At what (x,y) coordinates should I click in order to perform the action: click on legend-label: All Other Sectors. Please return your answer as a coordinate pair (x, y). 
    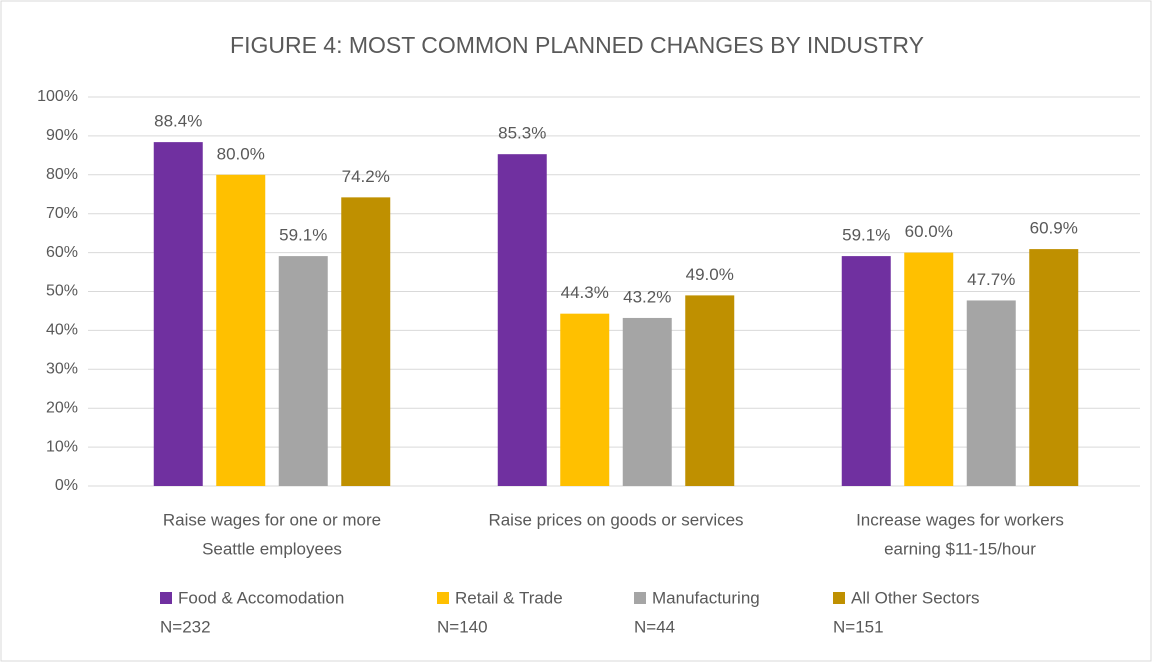
    Looking at the image, I should click on (915, 597).